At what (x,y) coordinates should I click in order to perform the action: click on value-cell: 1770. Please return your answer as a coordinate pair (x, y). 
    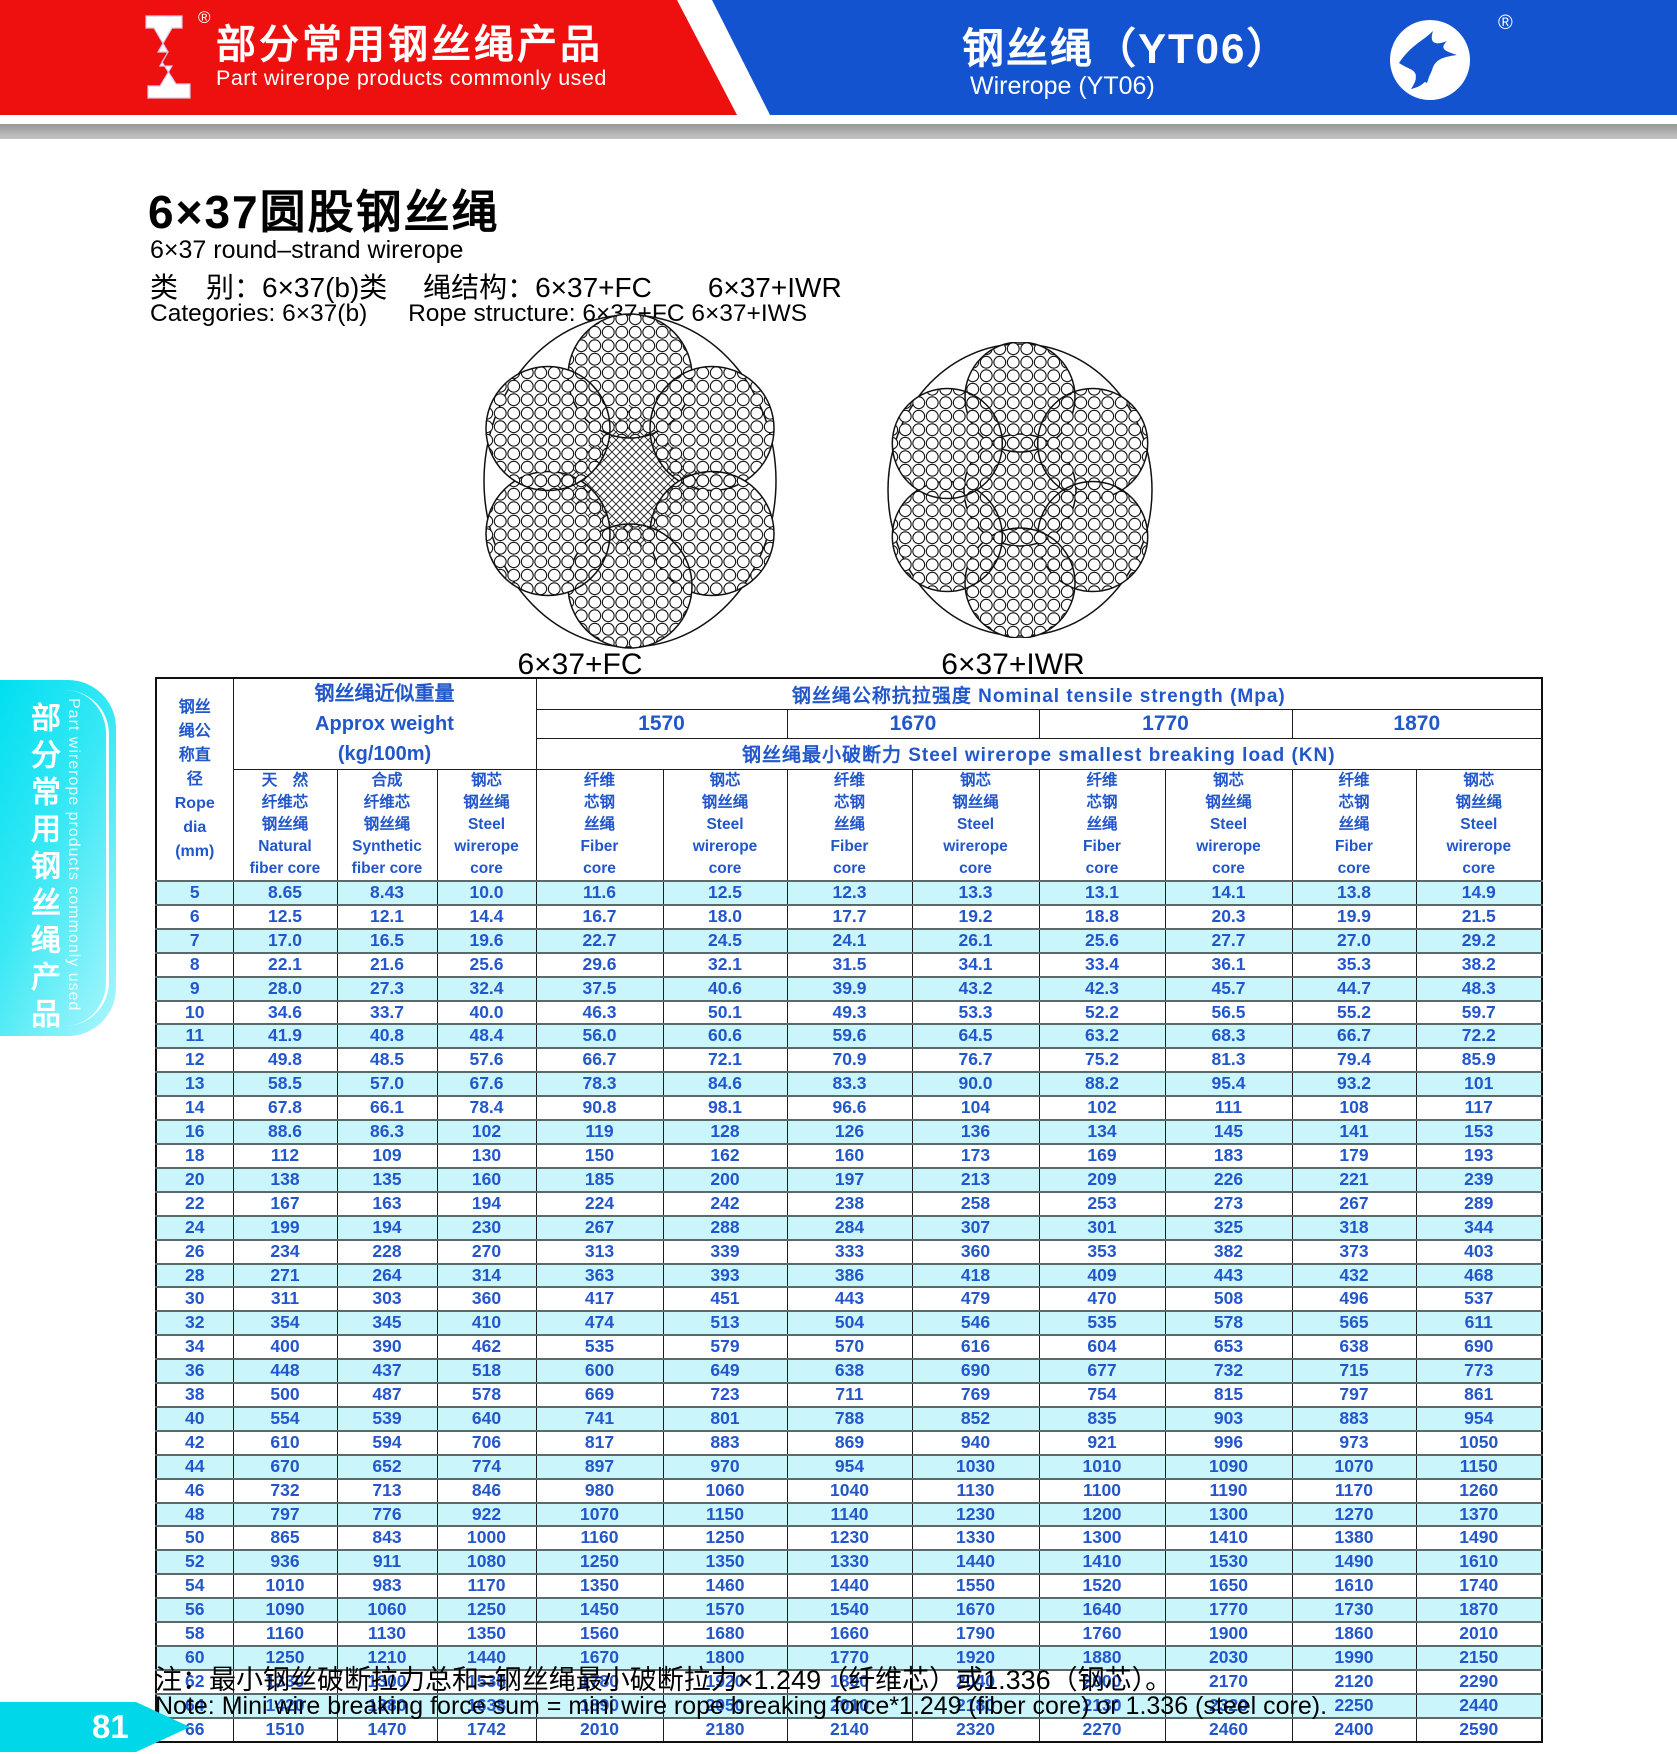
    Looking at the image, I should click on (849, 1657).